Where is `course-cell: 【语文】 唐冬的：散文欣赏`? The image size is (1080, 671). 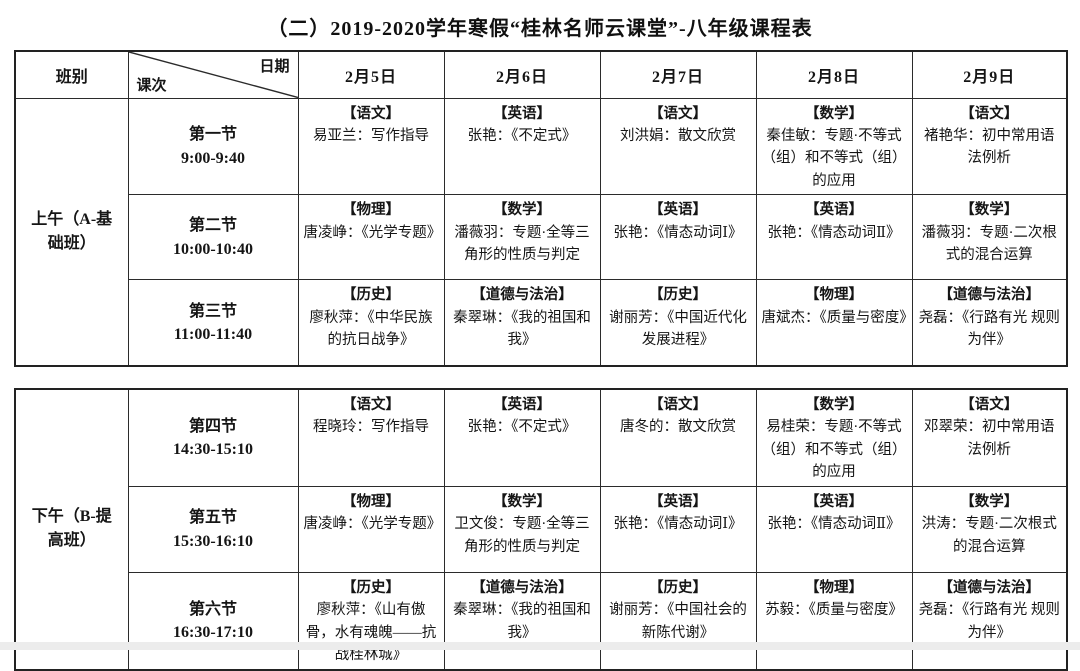 course-cell: 【语文】 唐冬的：散文欣赏 is located at coordinates (678, 437).